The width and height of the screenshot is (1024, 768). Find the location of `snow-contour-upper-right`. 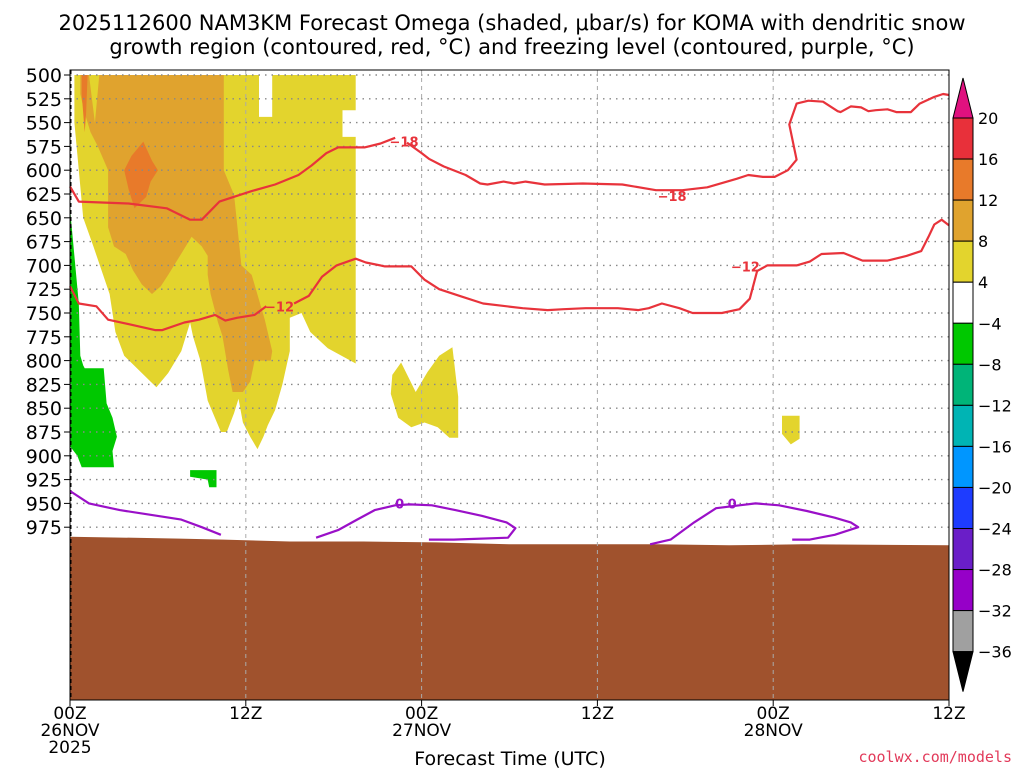

snow-contour-upper-right is located at coordinates (678, 142).